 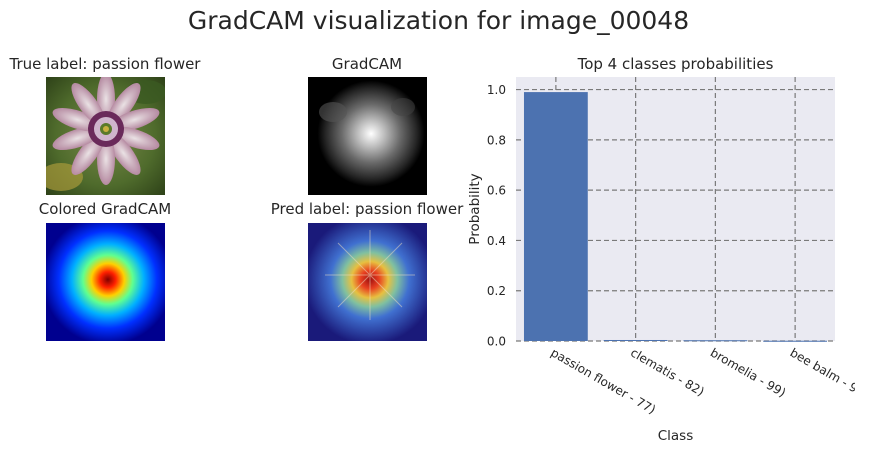 What do you see at coordinates (105, 209) in the screenshot?
I see `colored-gradcam-title: Colored GradCAM` at bounding box center [105, 209].